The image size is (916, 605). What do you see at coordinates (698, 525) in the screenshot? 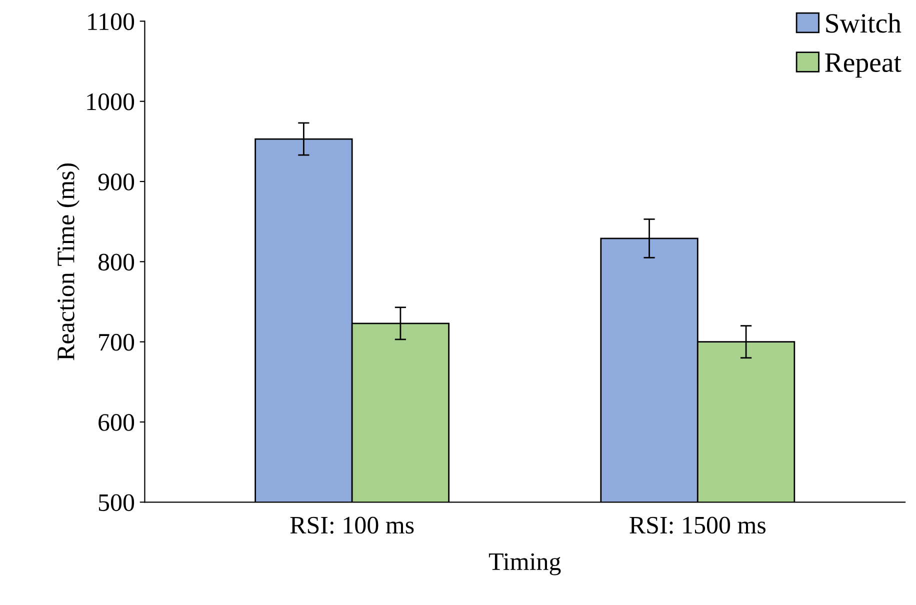
I see `x-tick-label: RSI: 1500 ms` at bounding box center [698, 525].